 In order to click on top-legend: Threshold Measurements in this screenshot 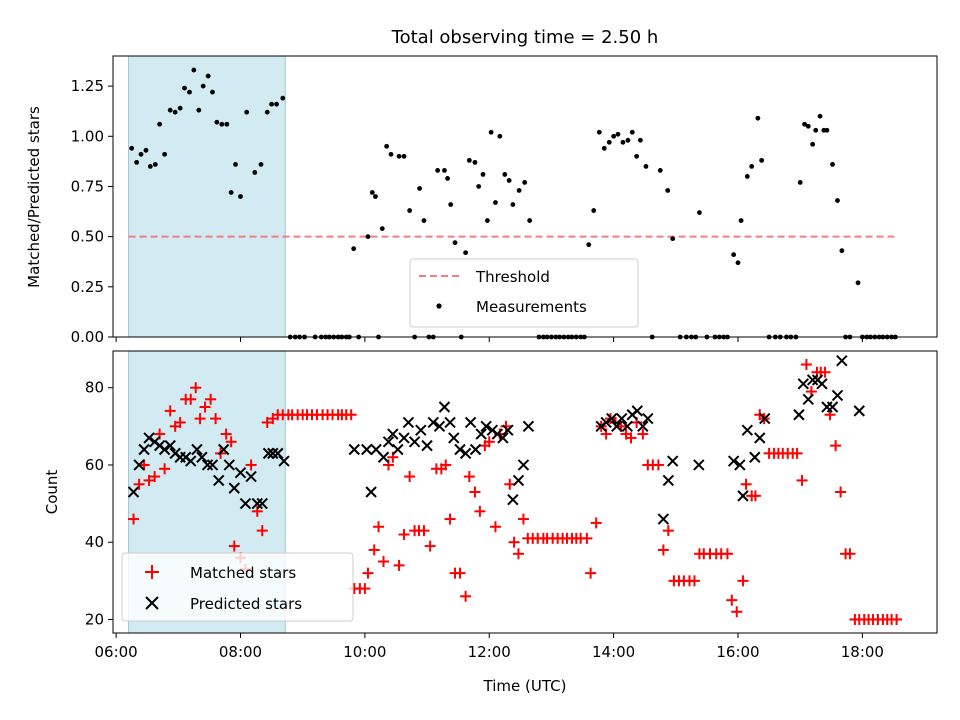, I will do `click(524, 293)`.